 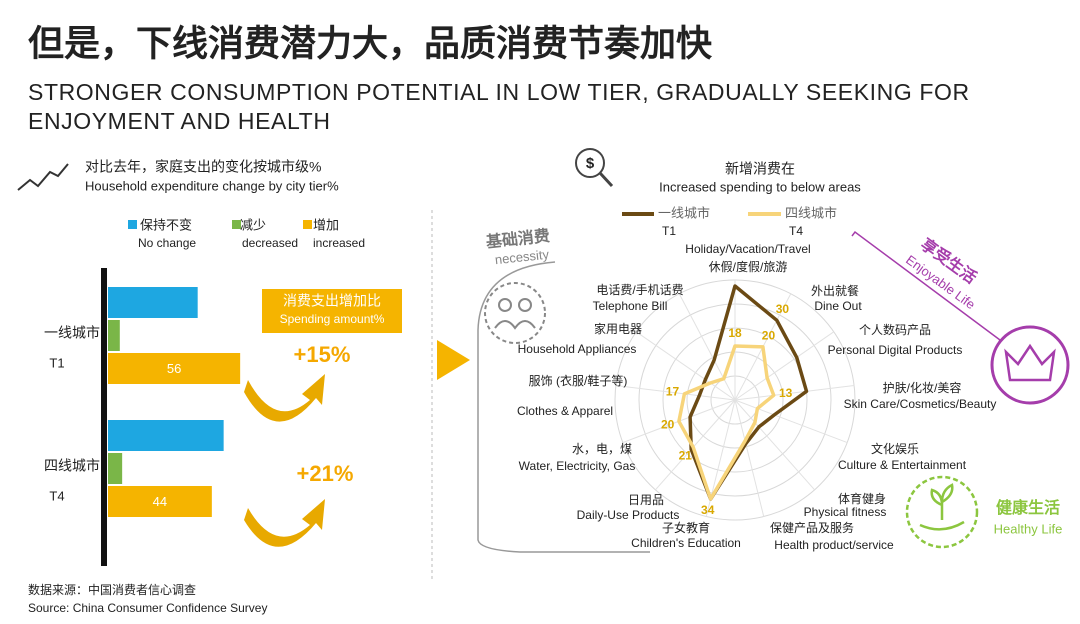 I want to click on page-subtitle: ENJOYMENT AND HEALTH, so click(x=179, y=121).